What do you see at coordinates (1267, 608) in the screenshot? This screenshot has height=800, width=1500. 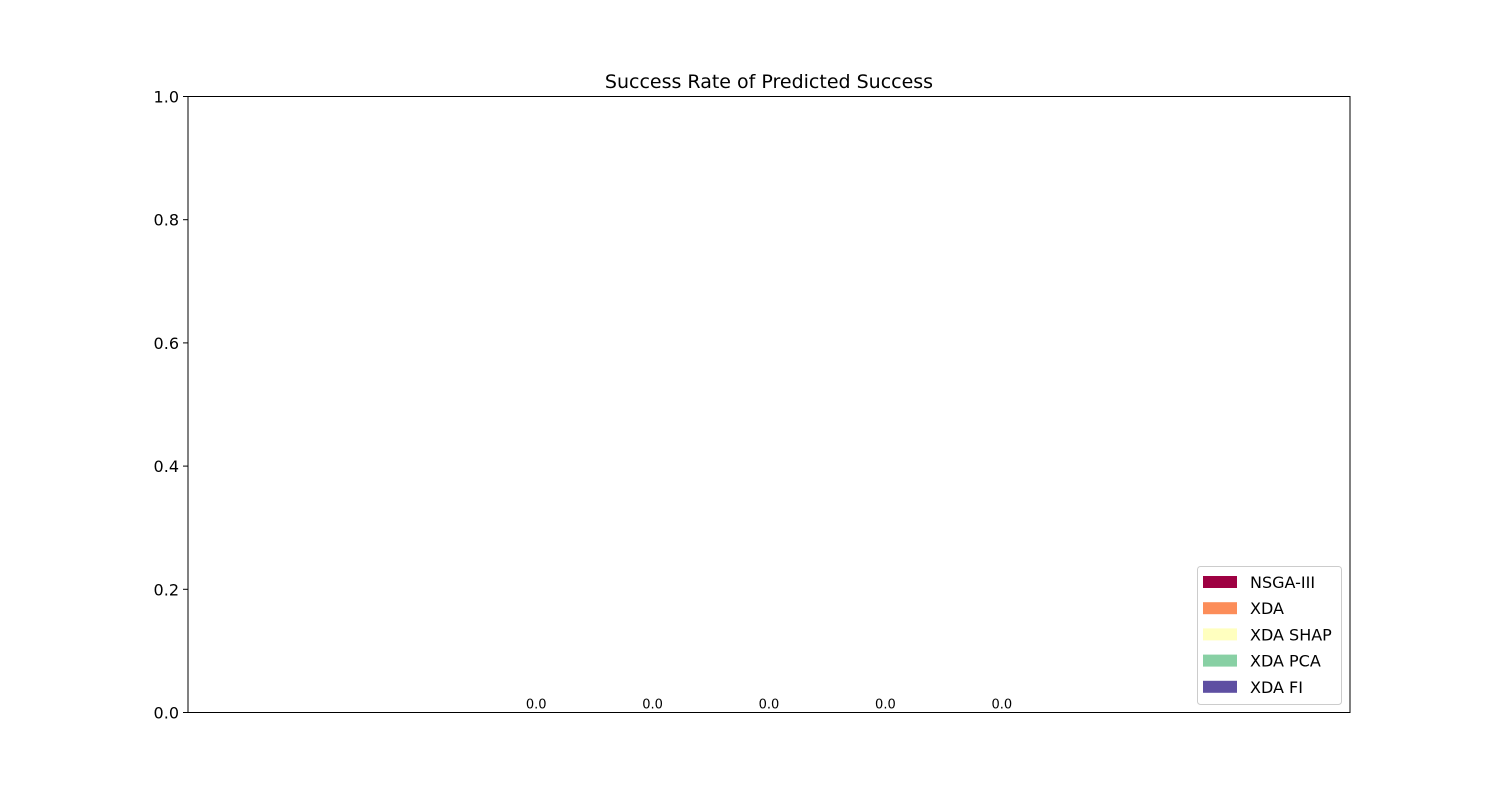 I see `legend-label: XDA` at bounding box center [1267, 608].